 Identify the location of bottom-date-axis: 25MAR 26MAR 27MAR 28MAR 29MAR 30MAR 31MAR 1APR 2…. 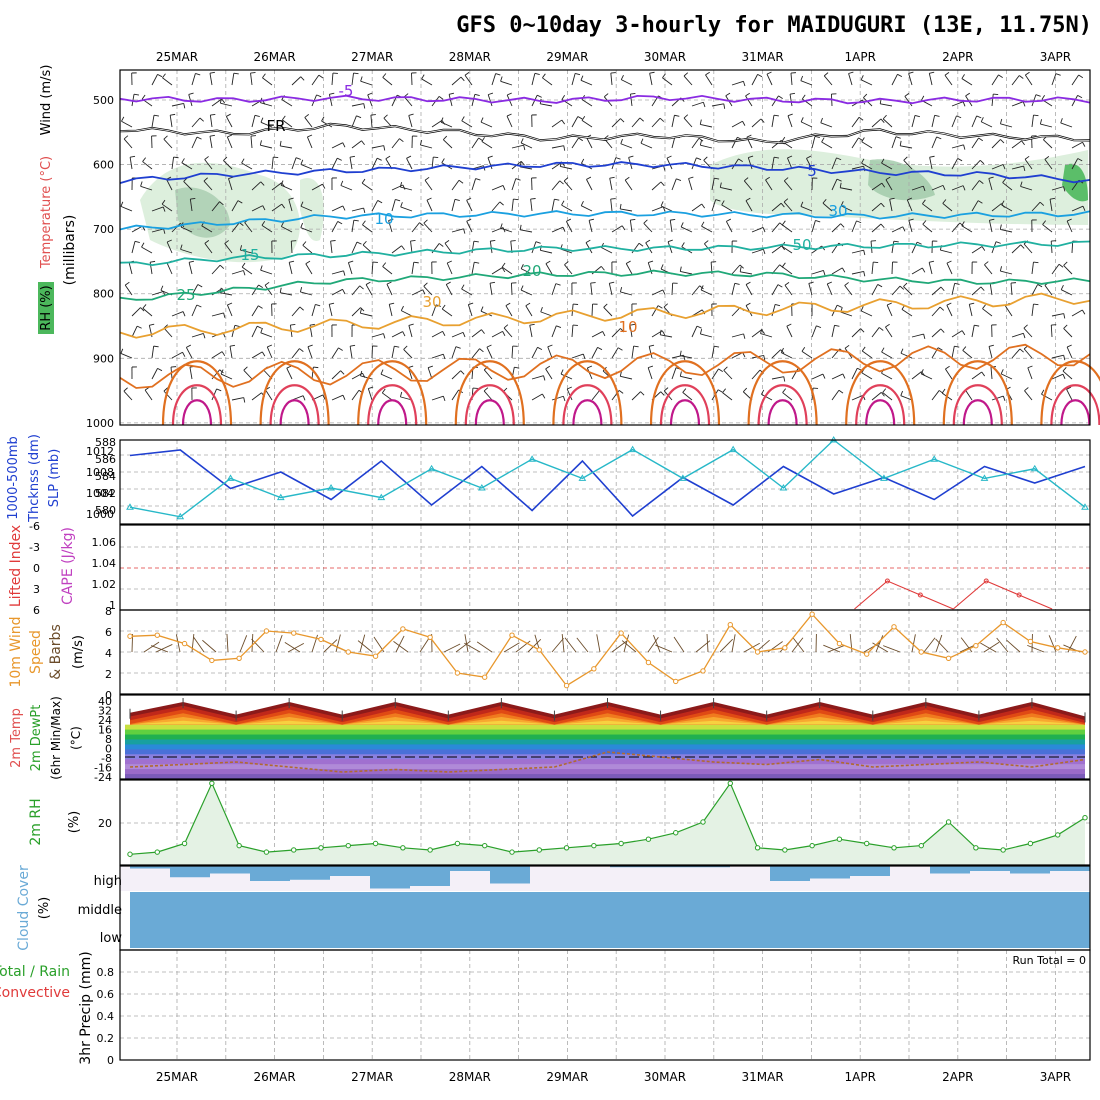
(613, 1077).